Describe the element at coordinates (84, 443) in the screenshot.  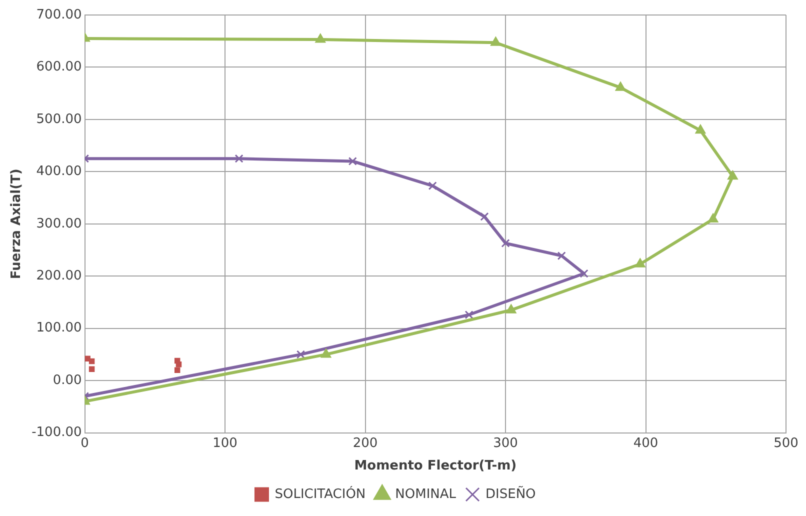
I see `x-tick-label: 0` at that location.